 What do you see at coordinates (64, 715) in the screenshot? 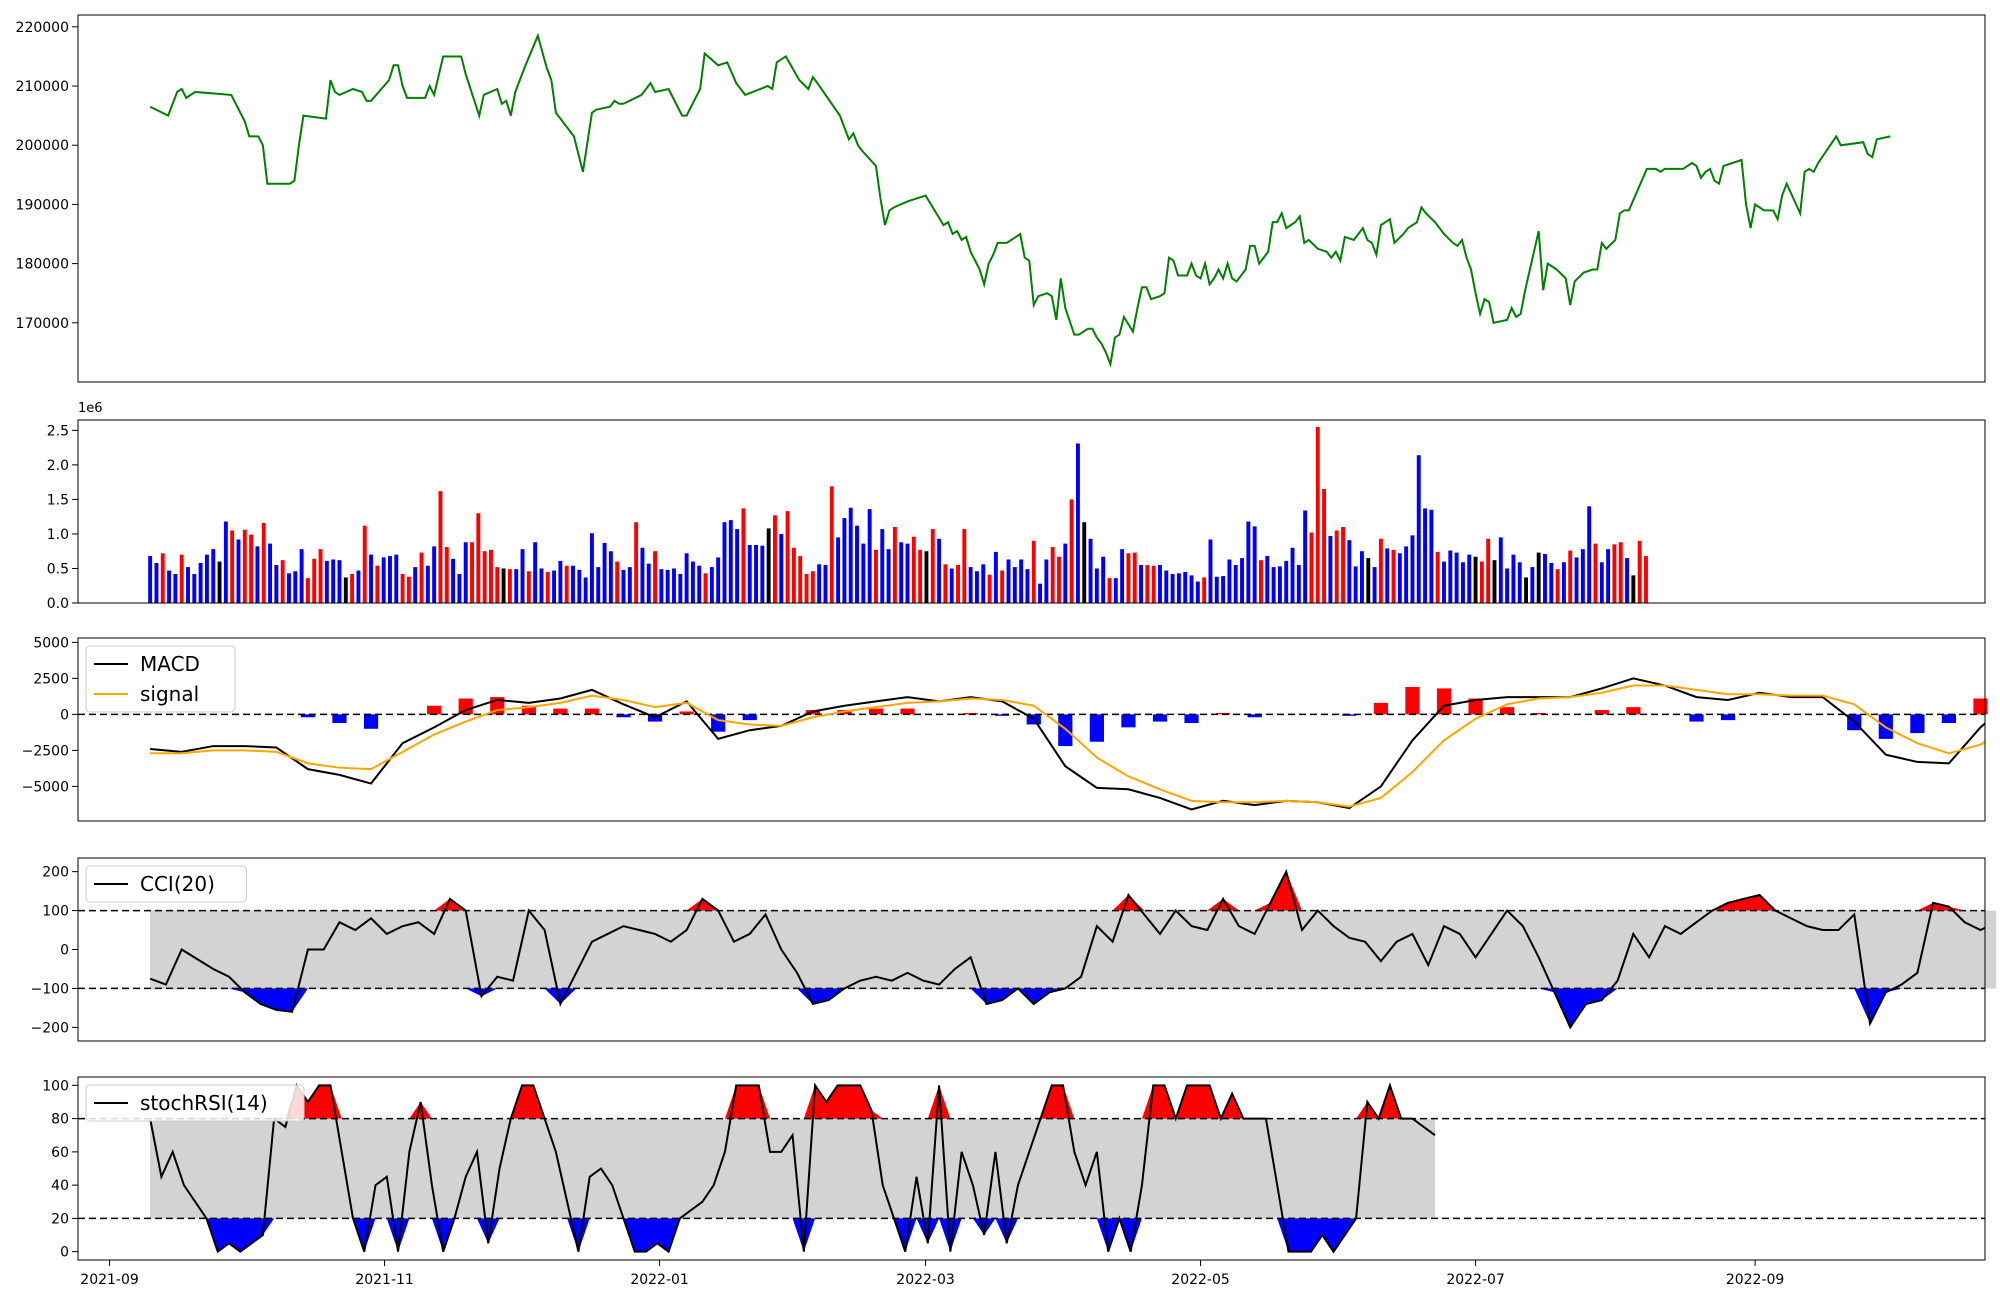
I see `macd-y-tick-label: 0` at bounding box center [64, 715].